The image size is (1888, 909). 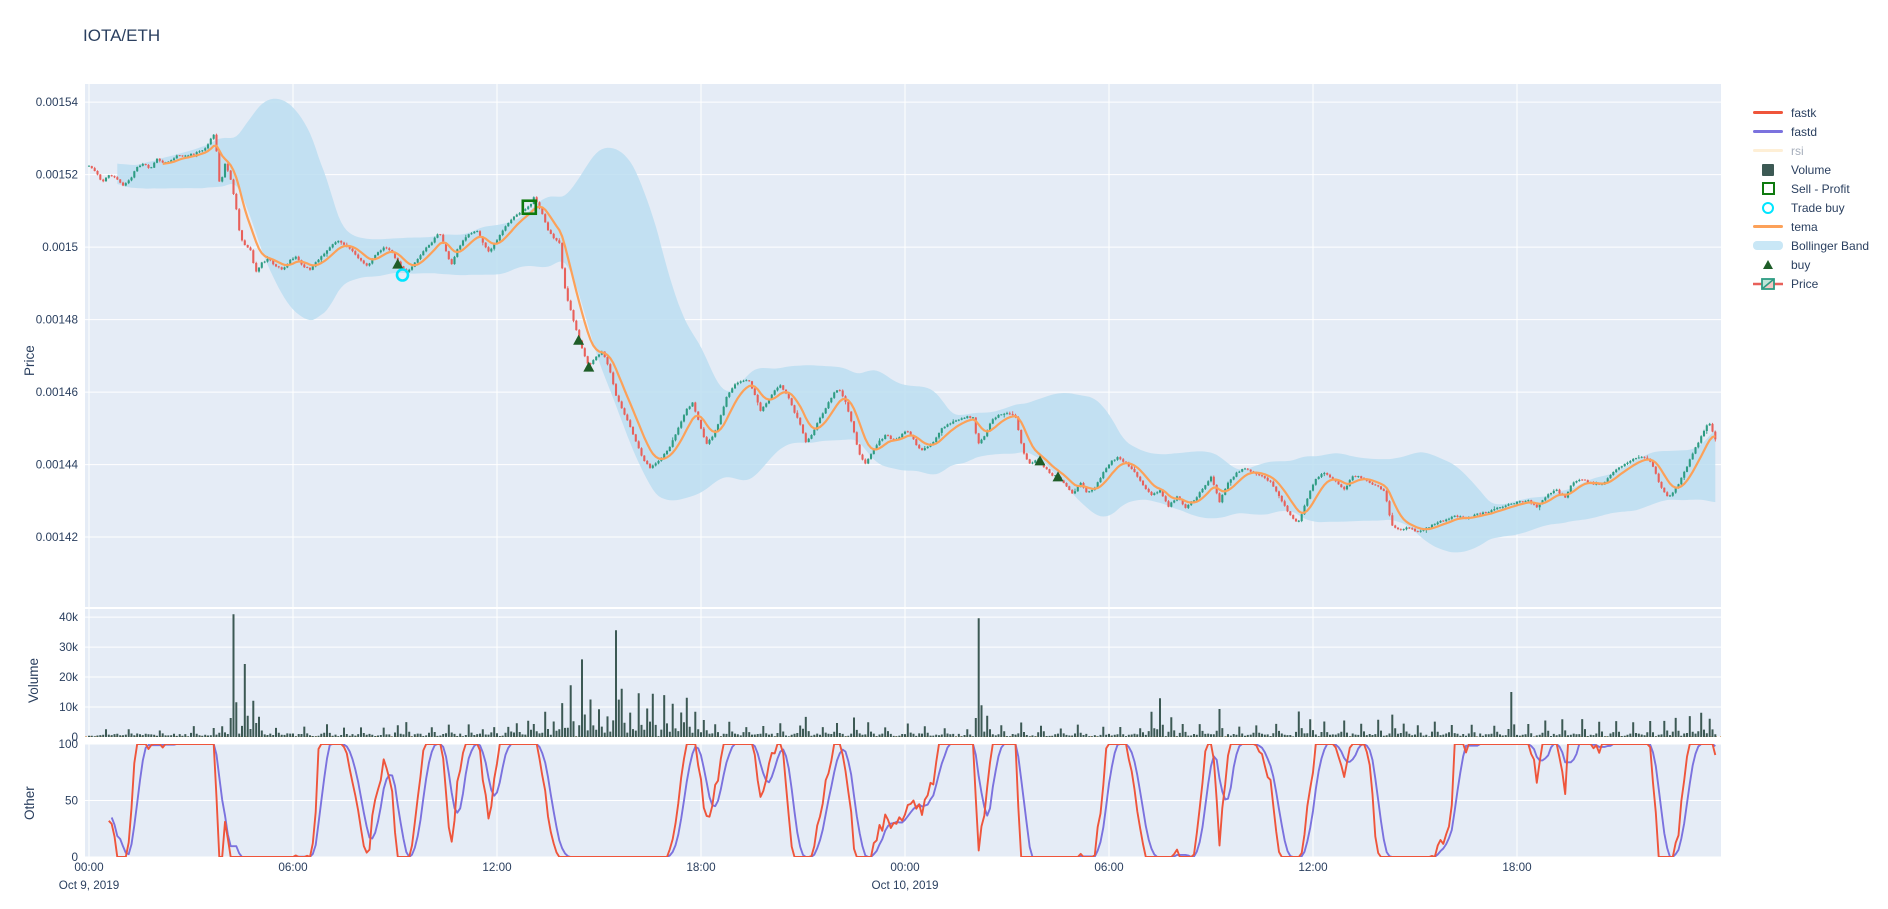 What do you see at coordinates (905, 885) in the screenshot?
I see `svg-text: Oct 10, 2019` at bounding box center [905, 885].